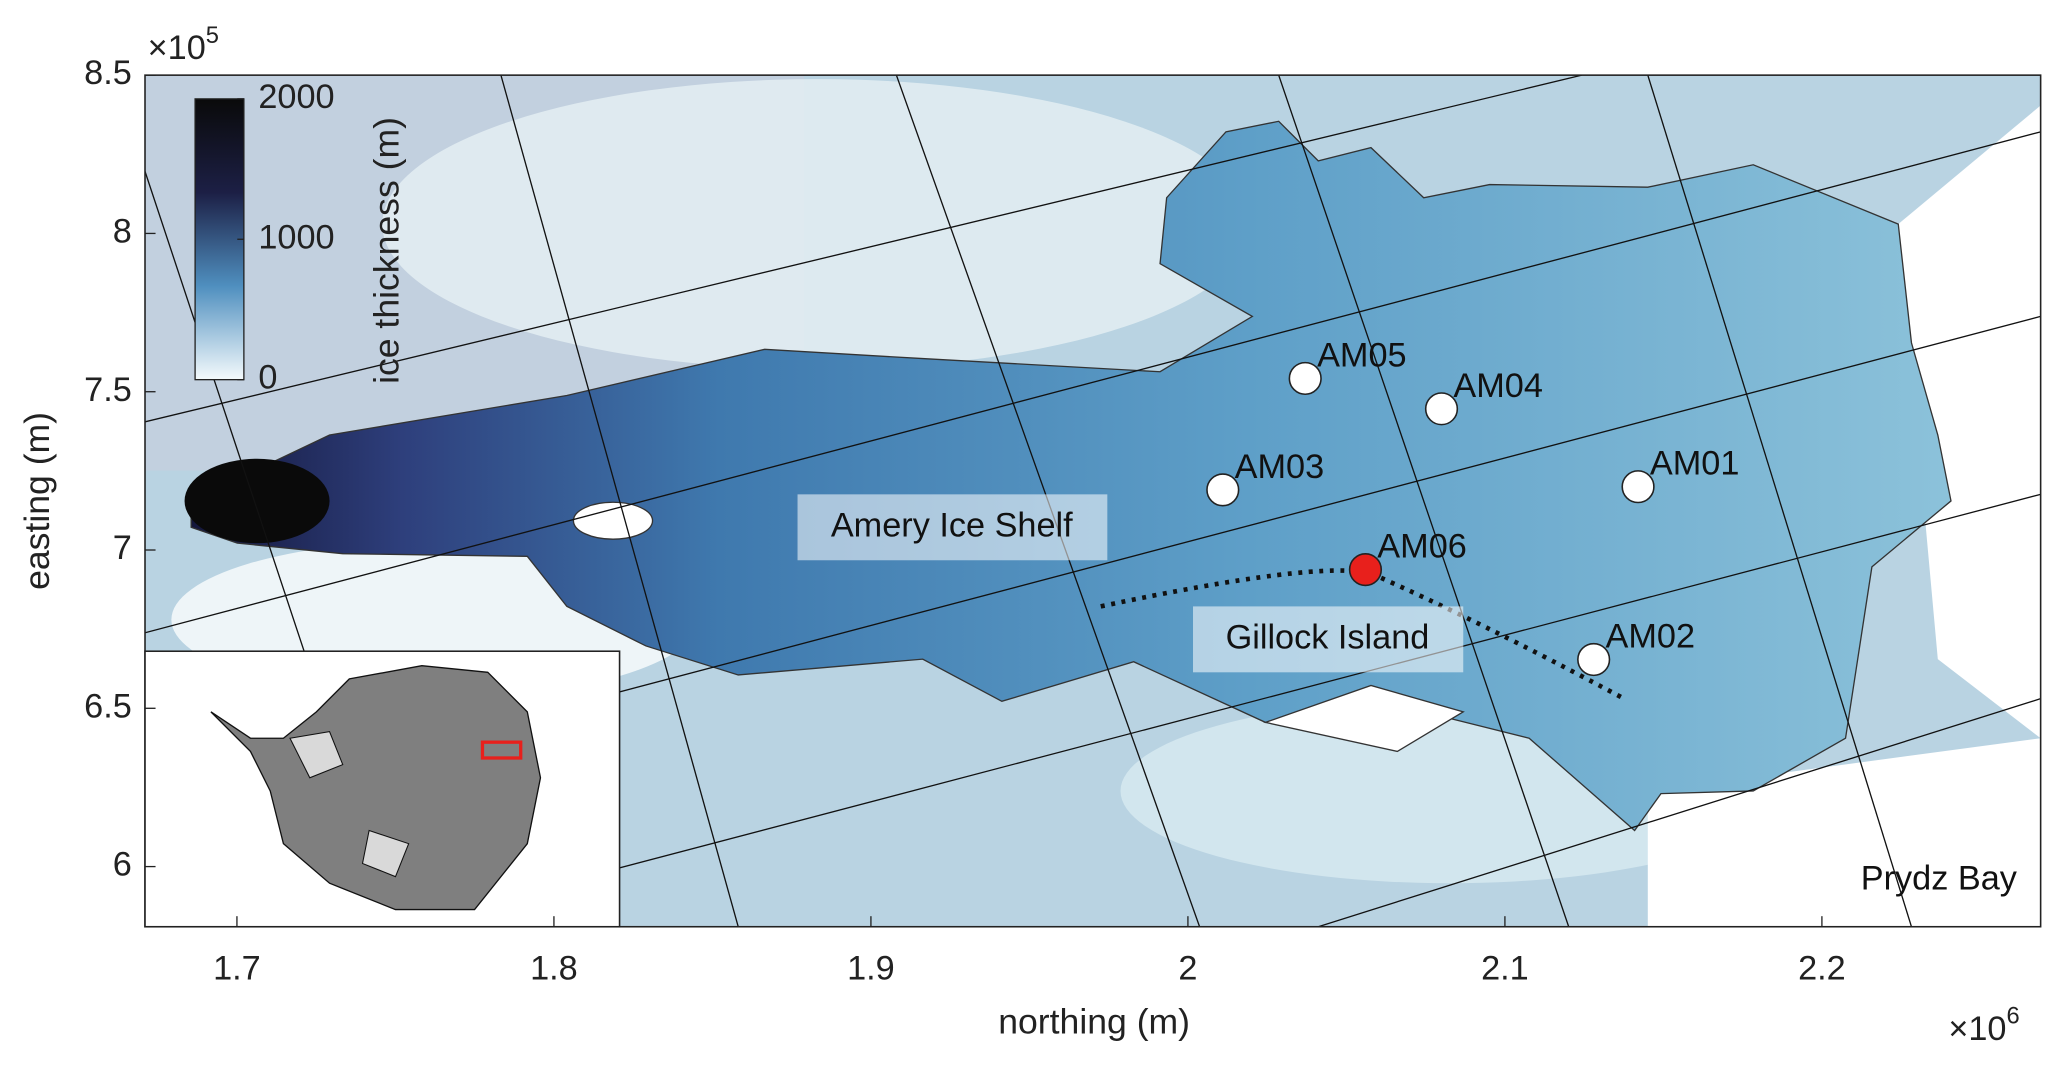  Describe the element at coordinates (267, 378) in the screenshot. I see `colorbar-tick-label: 0` at that location.